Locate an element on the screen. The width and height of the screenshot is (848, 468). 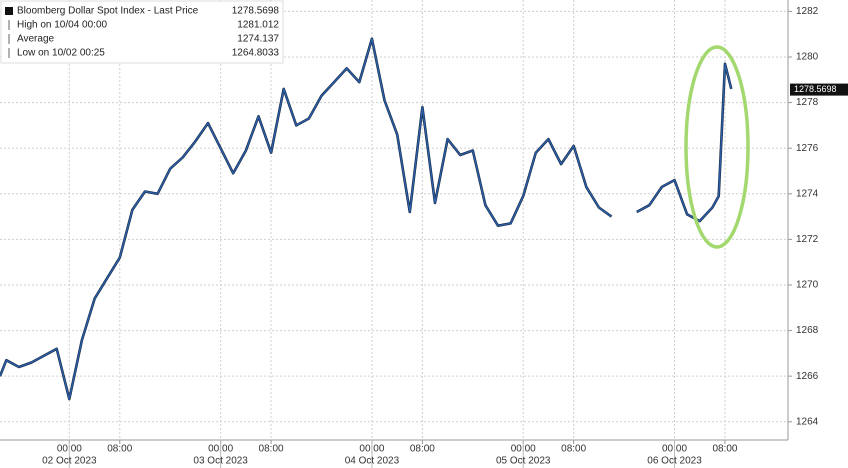
highlight-ellipse is located at coordinates (717, 147).